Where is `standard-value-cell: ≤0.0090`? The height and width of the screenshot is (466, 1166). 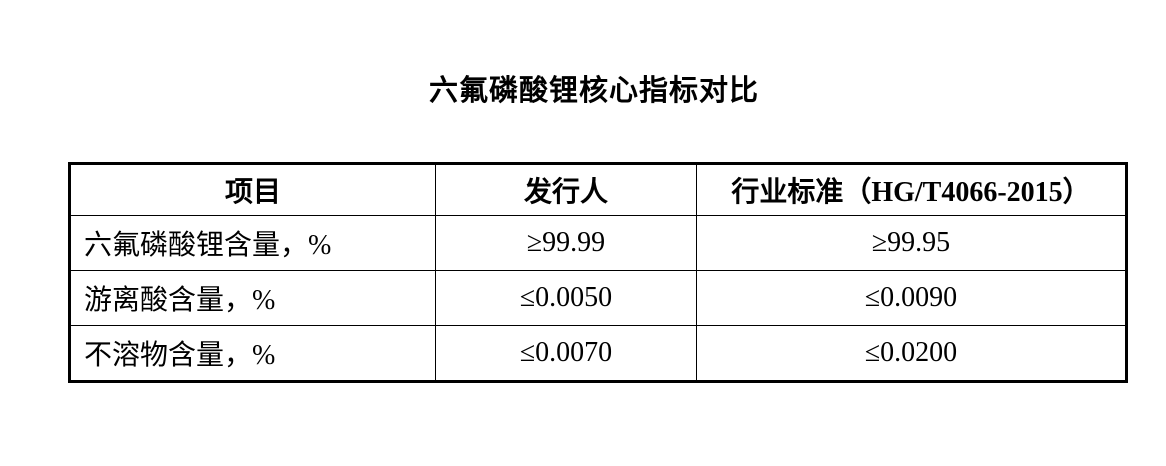
standard-value-cell: ≤0.0090 is located at coordinates (911, 298).